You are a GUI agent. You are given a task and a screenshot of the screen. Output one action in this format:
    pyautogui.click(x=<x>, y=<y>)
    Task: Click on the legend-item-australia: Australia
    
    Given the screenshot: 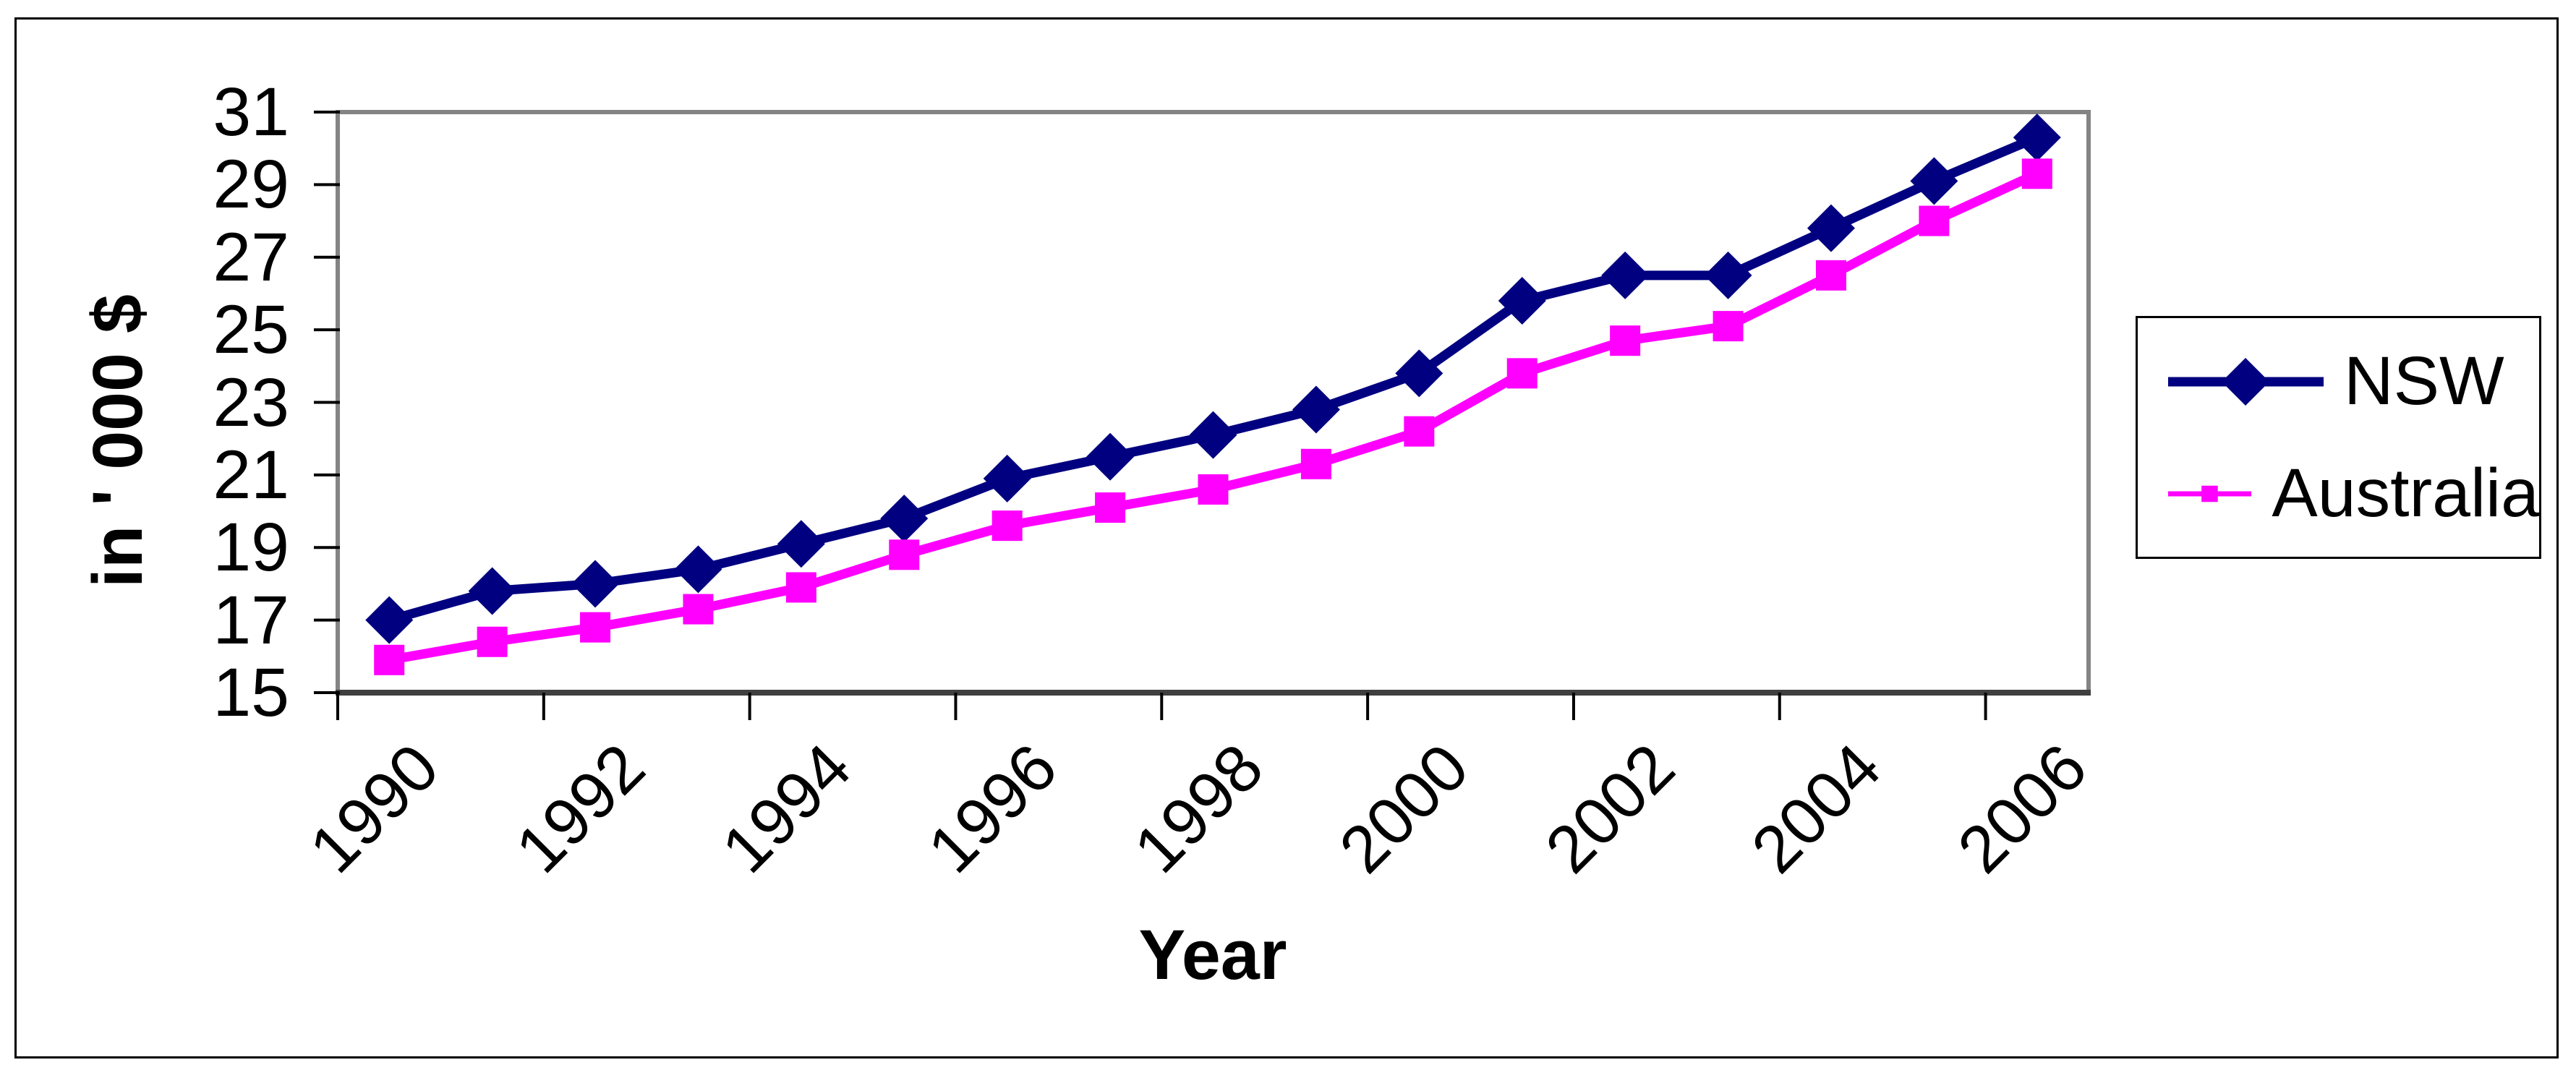 What is the action you would take?
    pyautogui.click(x=2338, y=493)
    